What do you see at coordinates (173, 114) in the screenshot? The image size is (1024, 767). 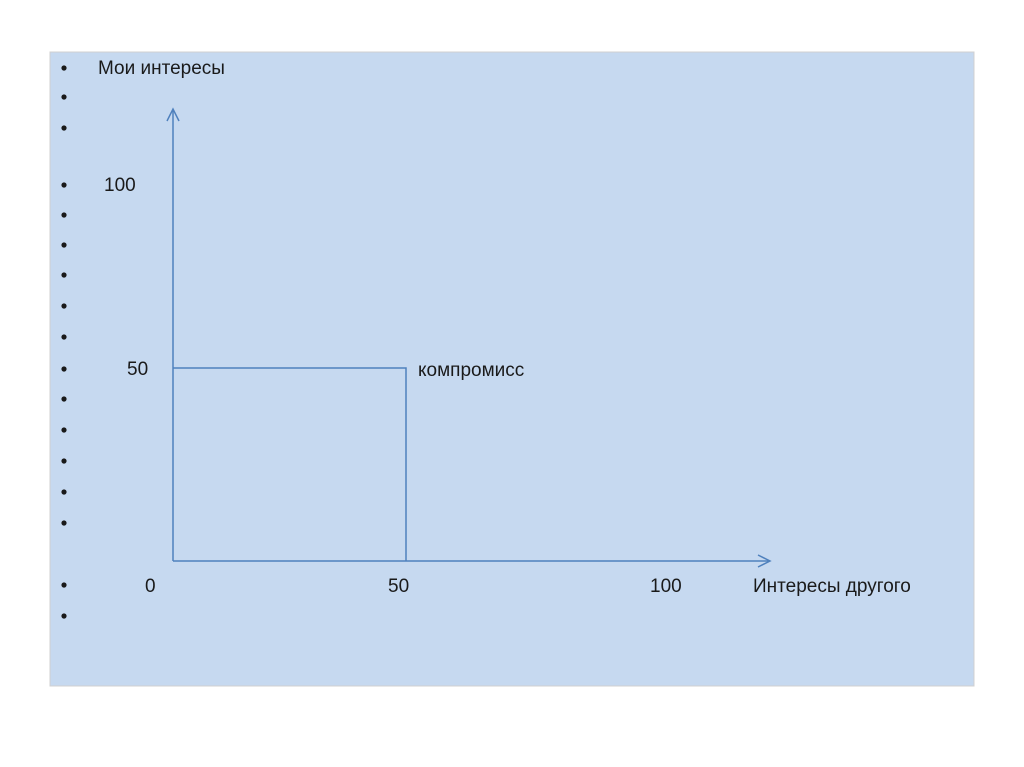 I see `y-axis-arrow` at bounding box center [173, 114].